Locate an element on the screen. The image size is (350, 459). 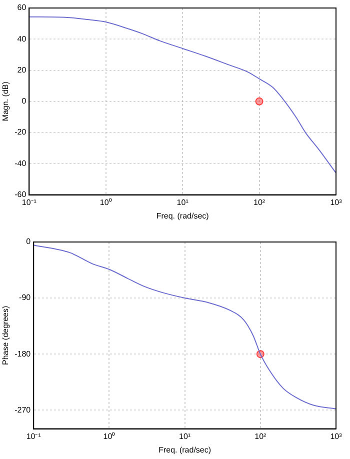
y-tick-label: -20 is located at coordinates (20, 132).